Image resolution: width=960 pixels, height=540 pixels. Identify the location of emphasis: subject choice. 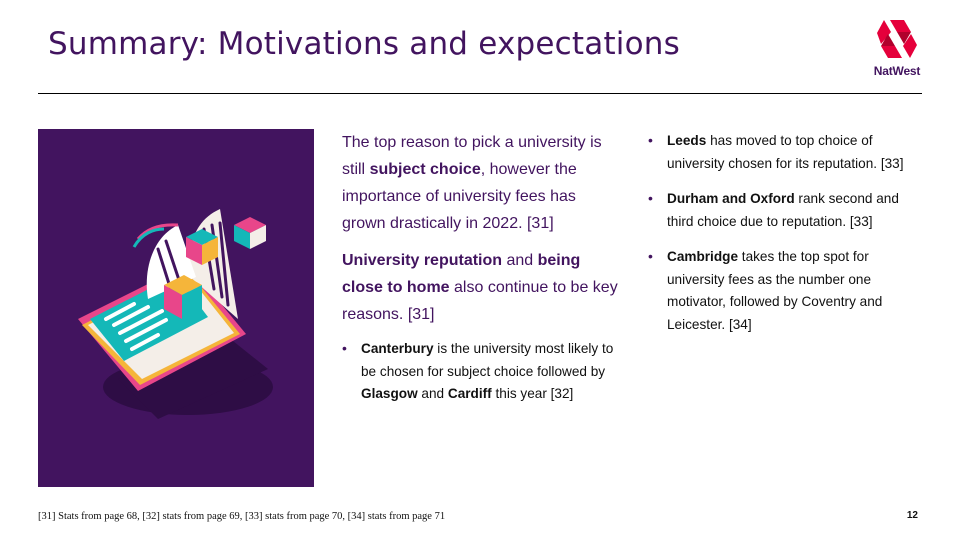
(425, 169).